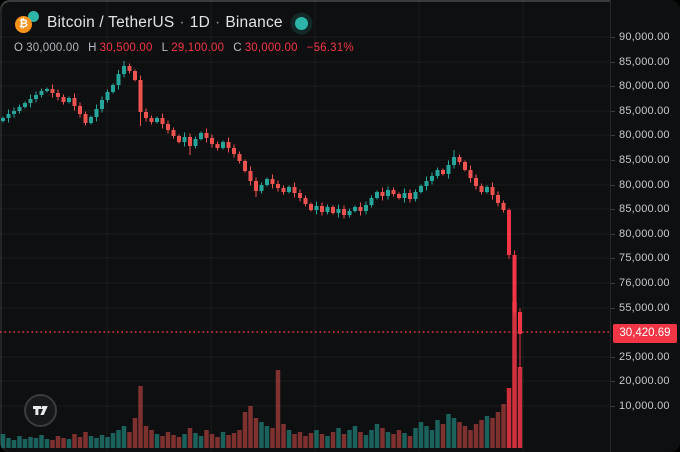 Image resolution: width=680 pixels, height=452 pixels. What do you see at coordinates (40, 410) in the screenshot?
I see `tradingview-logo` at bounding box center [40, 410].